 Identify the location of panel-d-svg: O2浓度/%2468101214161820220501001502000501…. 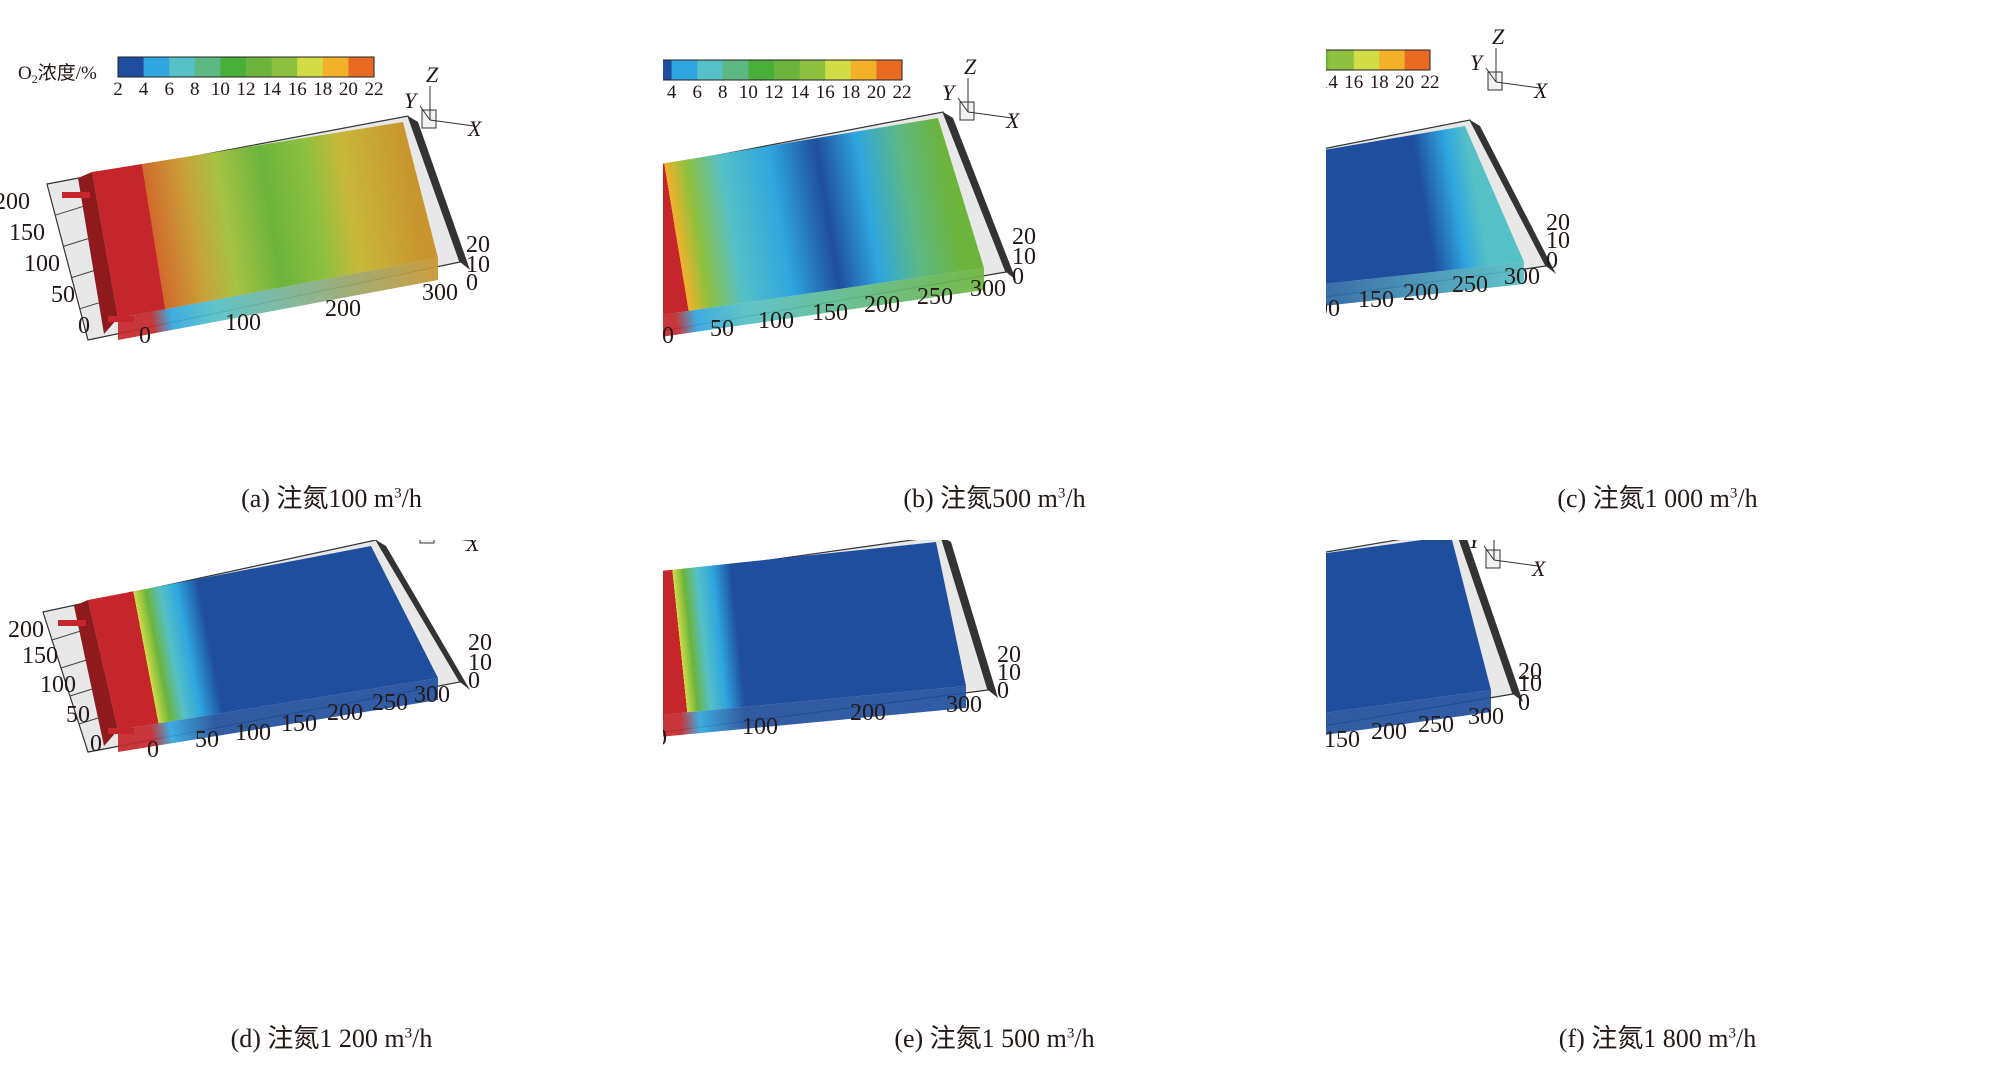
(250, 651).